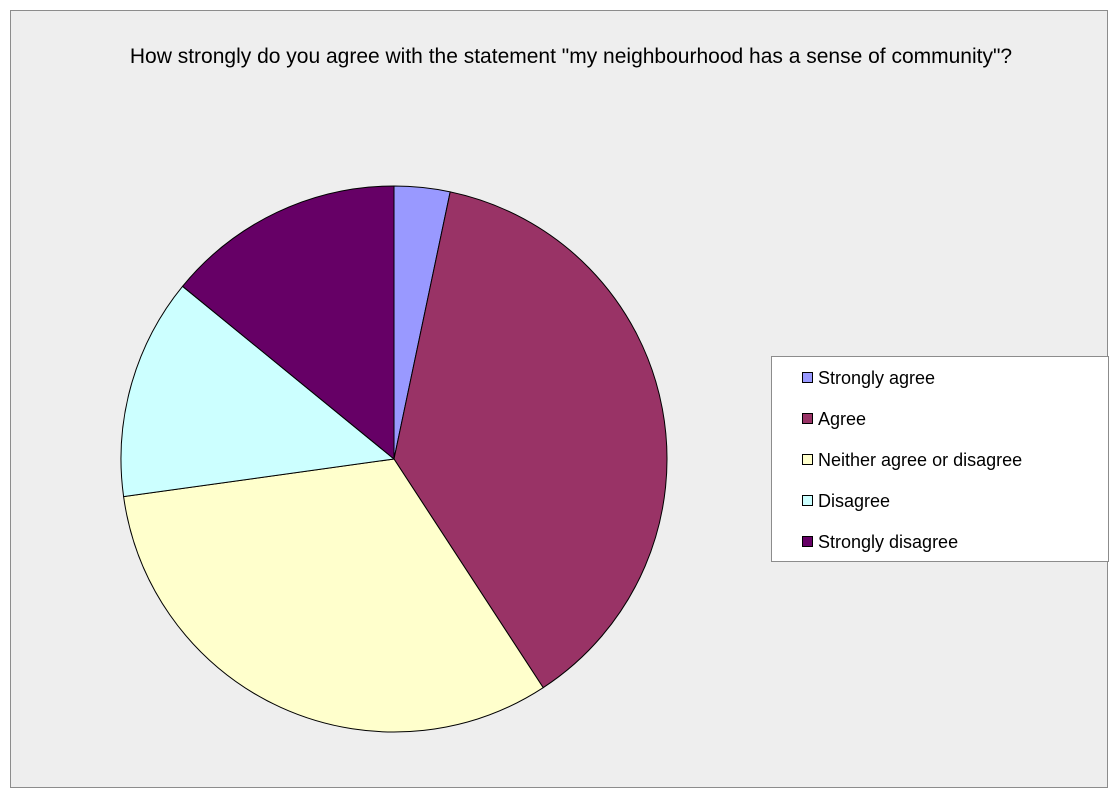 The image size is (1110, 790). Describe the element at coordinates (920, 460) in the screenshot. I see `legend-label: Neither agree or disagree` at that location.